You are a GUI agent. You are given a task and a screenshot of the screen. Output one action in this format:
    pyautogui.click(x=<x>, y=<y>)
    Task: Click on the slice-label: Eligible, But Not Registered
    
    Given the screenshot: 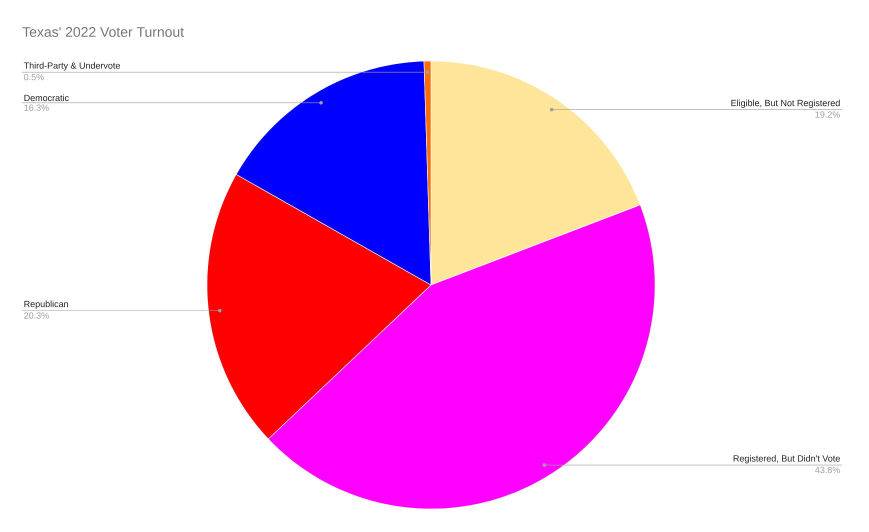 What is the action you would take?
    pyautogui.click(x=785, y=104)
    